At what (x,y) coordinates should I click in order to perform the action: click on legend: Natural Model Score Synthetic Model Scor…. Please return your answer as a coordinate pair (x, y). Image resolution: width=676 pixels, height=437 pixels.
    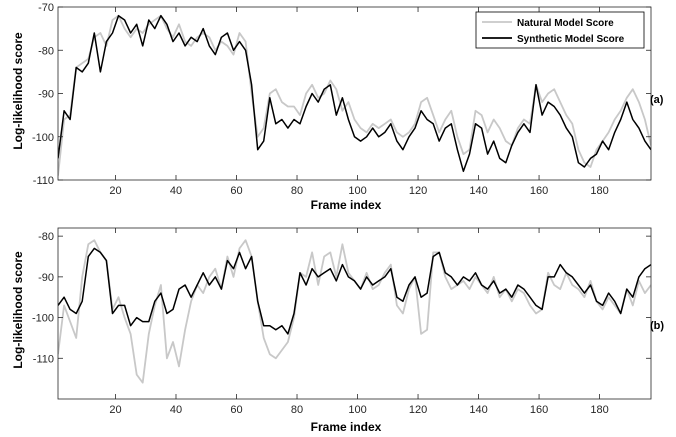
    Looking at the image, I should click on (560, 30).